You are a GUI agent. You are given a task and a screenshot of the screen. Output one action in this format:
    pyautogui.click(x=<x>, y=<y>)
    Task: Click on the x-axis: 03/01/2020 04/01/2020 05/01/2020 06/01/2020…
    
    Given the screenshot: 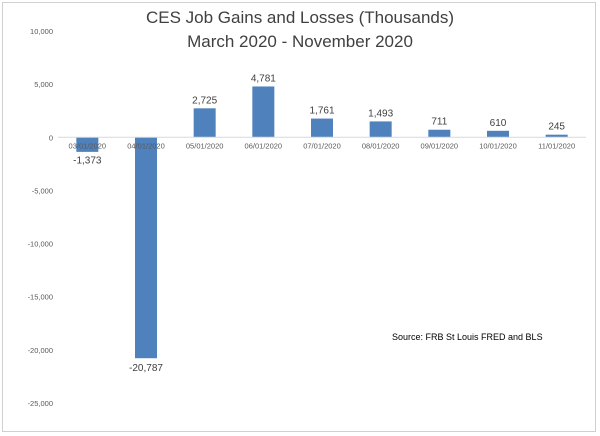 What is the action you would take?
    pyautogui.click(x=322, y=145)
    